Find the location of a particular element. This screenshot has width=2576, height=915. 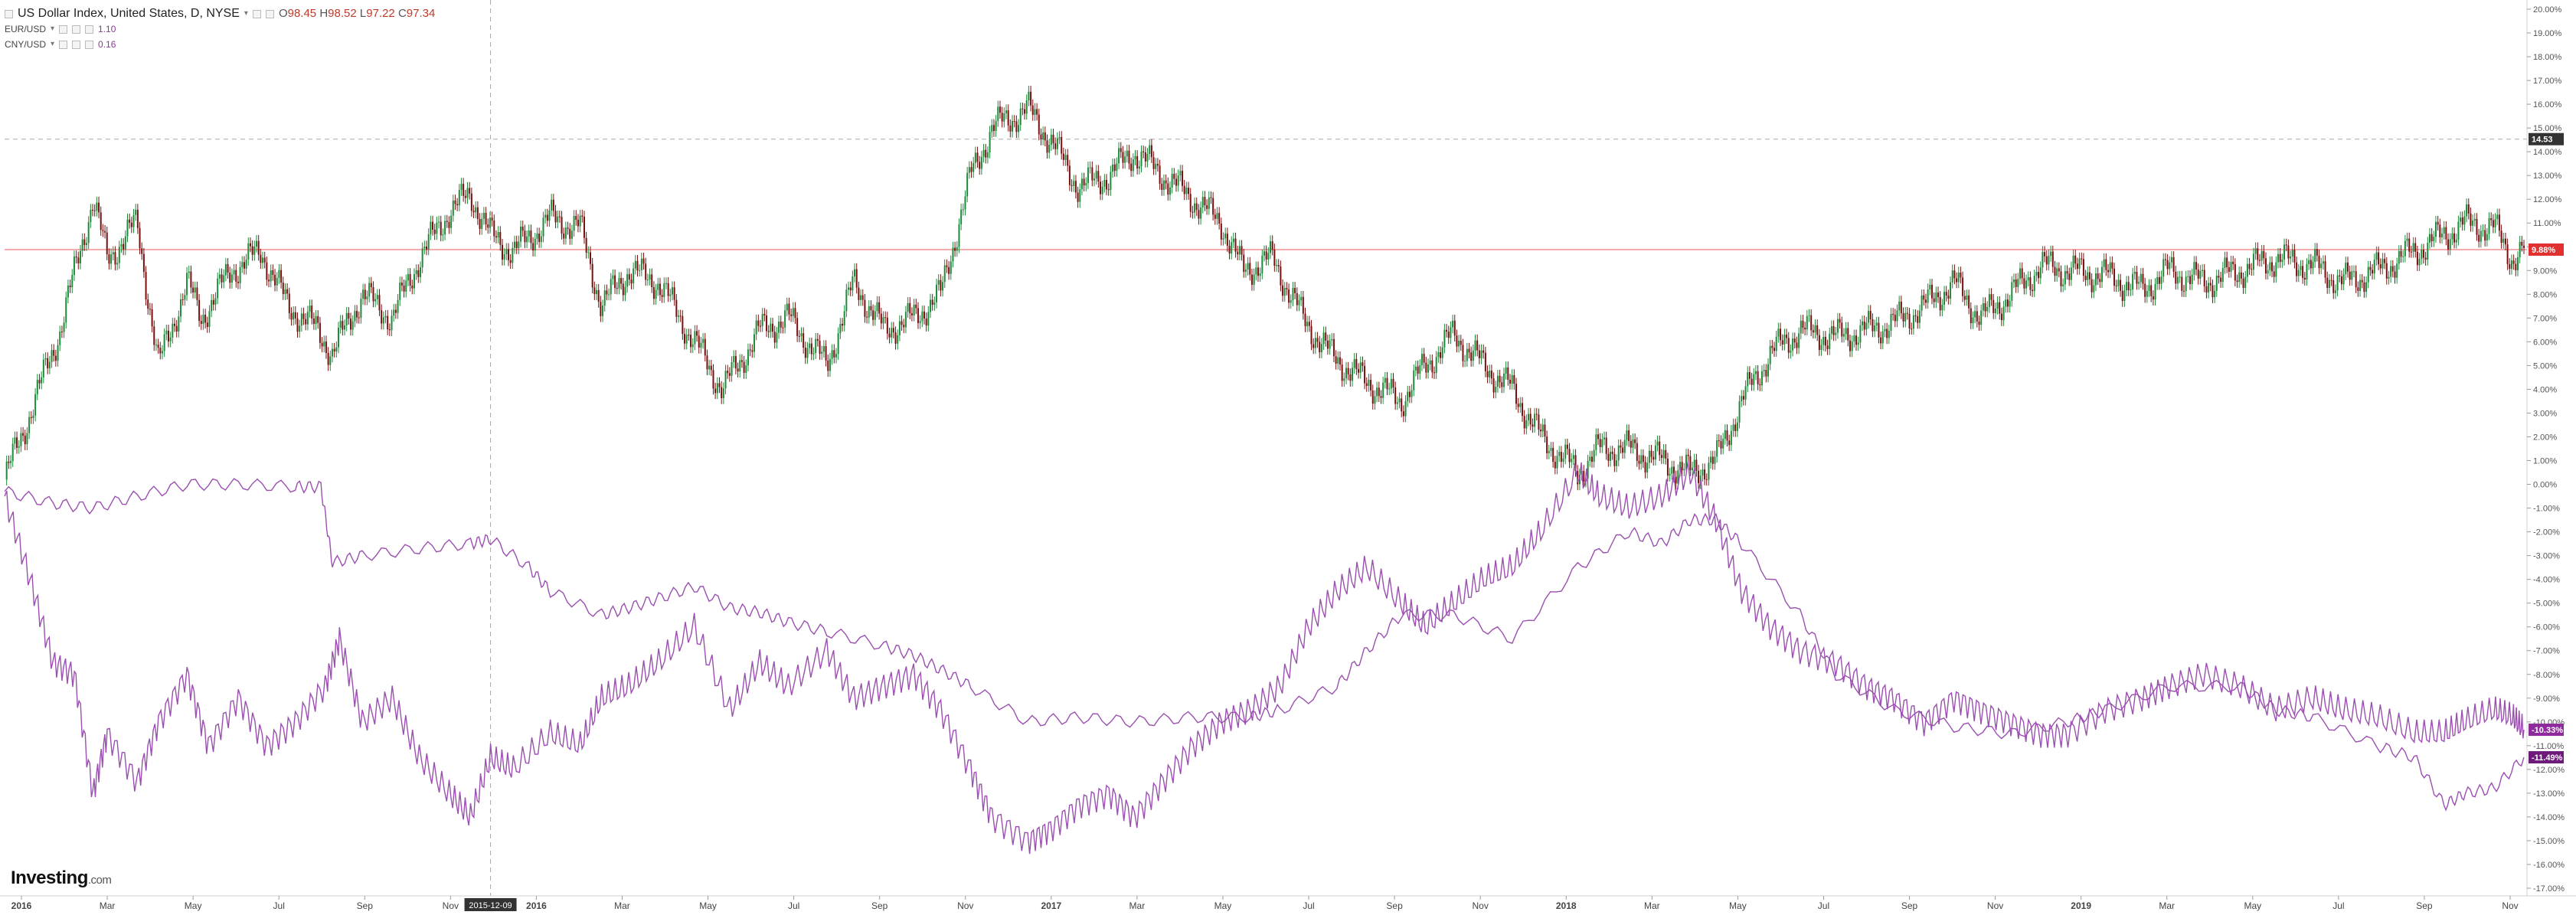

y-tick-label: -6.00% is located at coordinates (2546, 627).